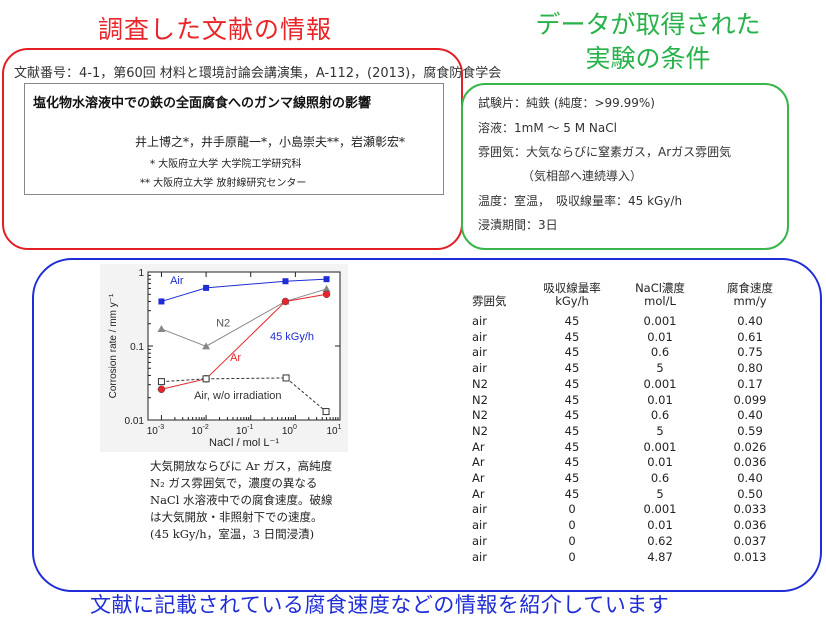 The image size is (826, 630). I want to click on table-row: Ar 45 5 0.50, so click(626, 495).